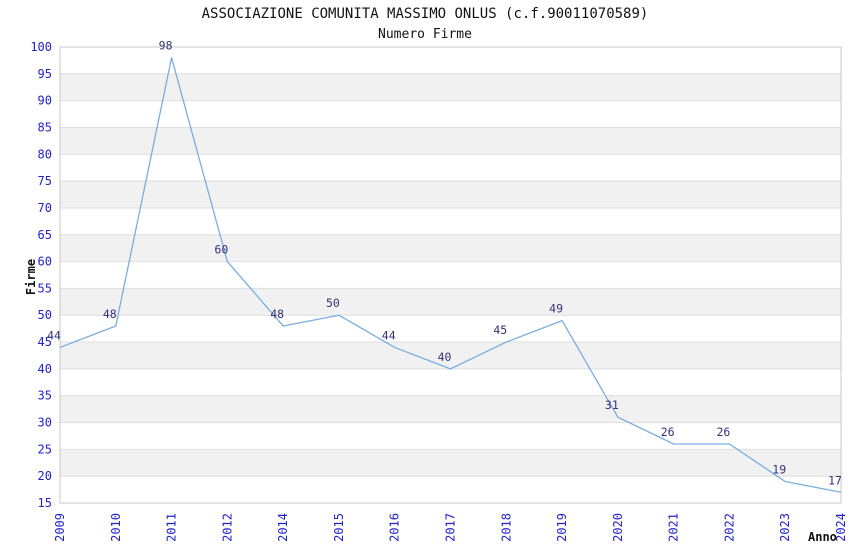 The height and width of the screenshot is (550, 850). Describe the element at coordinates (45, 315) in the screenshot. I see `y-tick-label: 50` at that location.